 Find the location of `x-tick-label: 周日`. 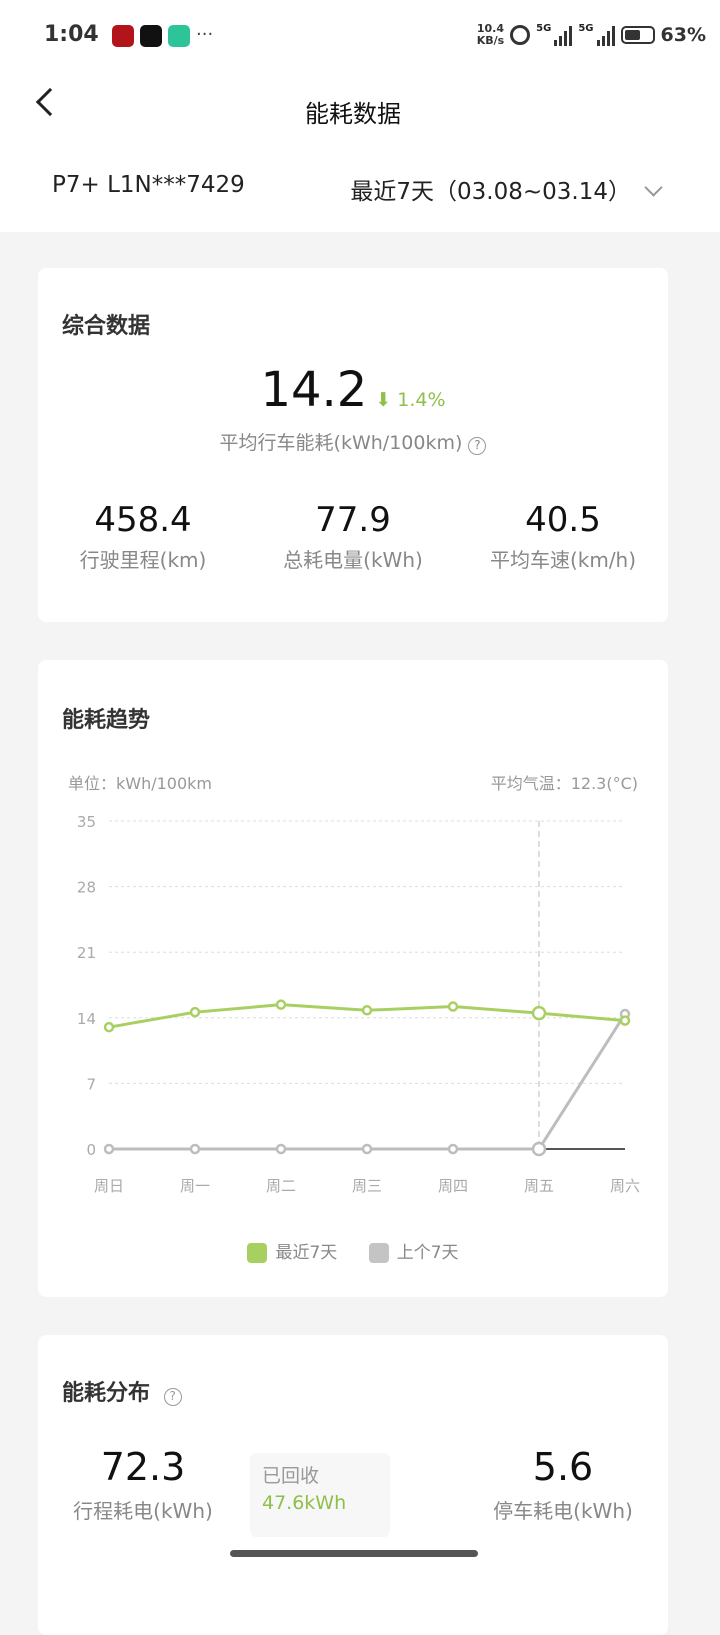

x-tick-label: 周日 is located at coordinates (109, 1186).